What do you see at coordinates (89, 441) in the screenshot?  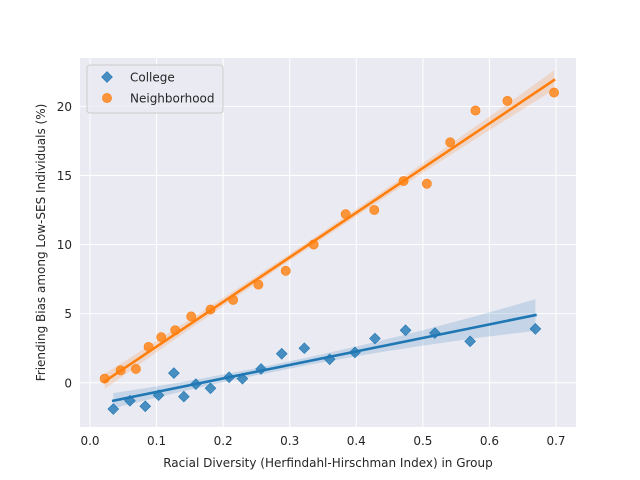 I see `x-tick-label: 0.0` at bounding box center [89, 441].